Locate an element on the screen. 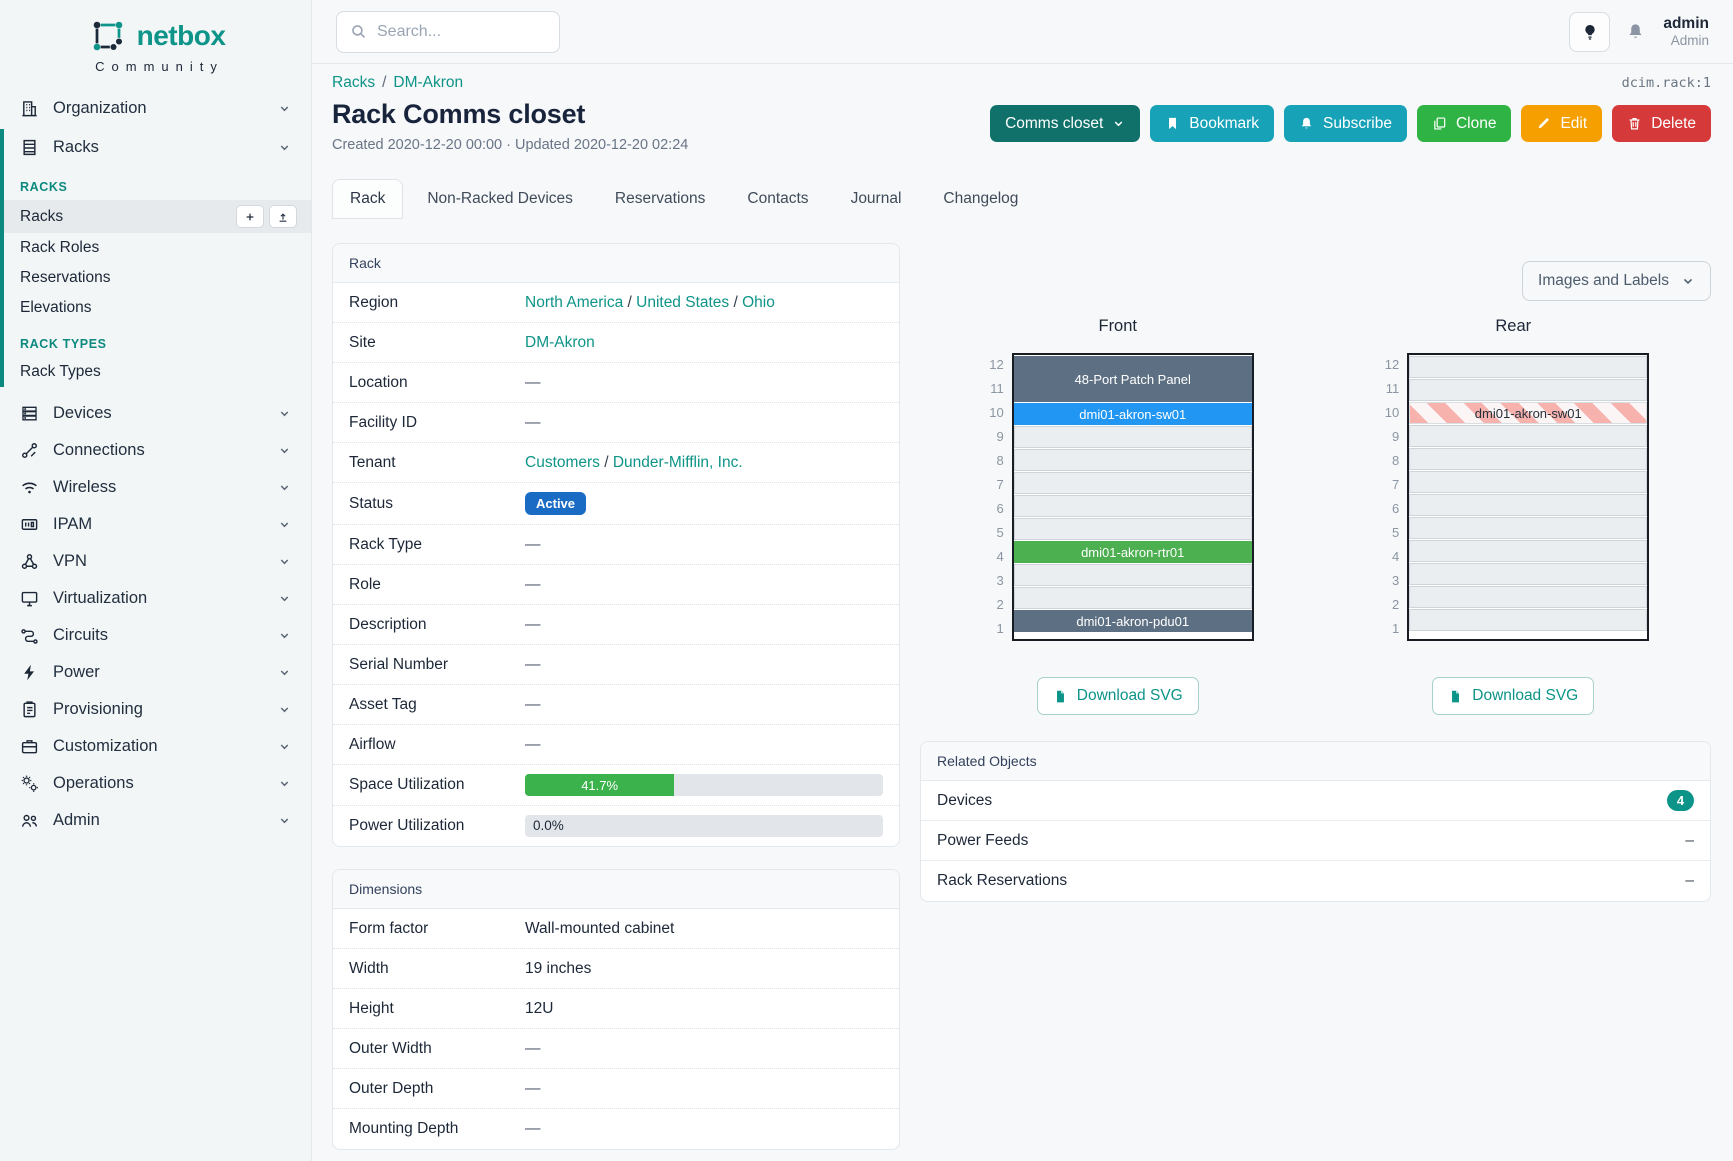  tab-reservations: Reservations is located at coordinates (660, 199).